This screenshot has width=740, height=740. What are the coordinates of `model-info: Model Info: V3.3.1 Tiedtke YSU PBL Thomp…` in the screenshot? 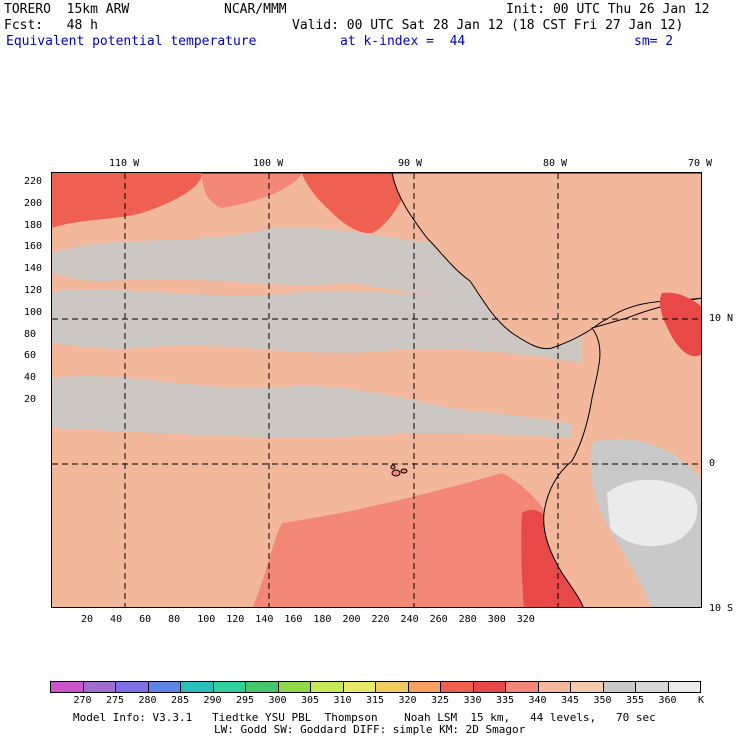 It's located at (364, 717).